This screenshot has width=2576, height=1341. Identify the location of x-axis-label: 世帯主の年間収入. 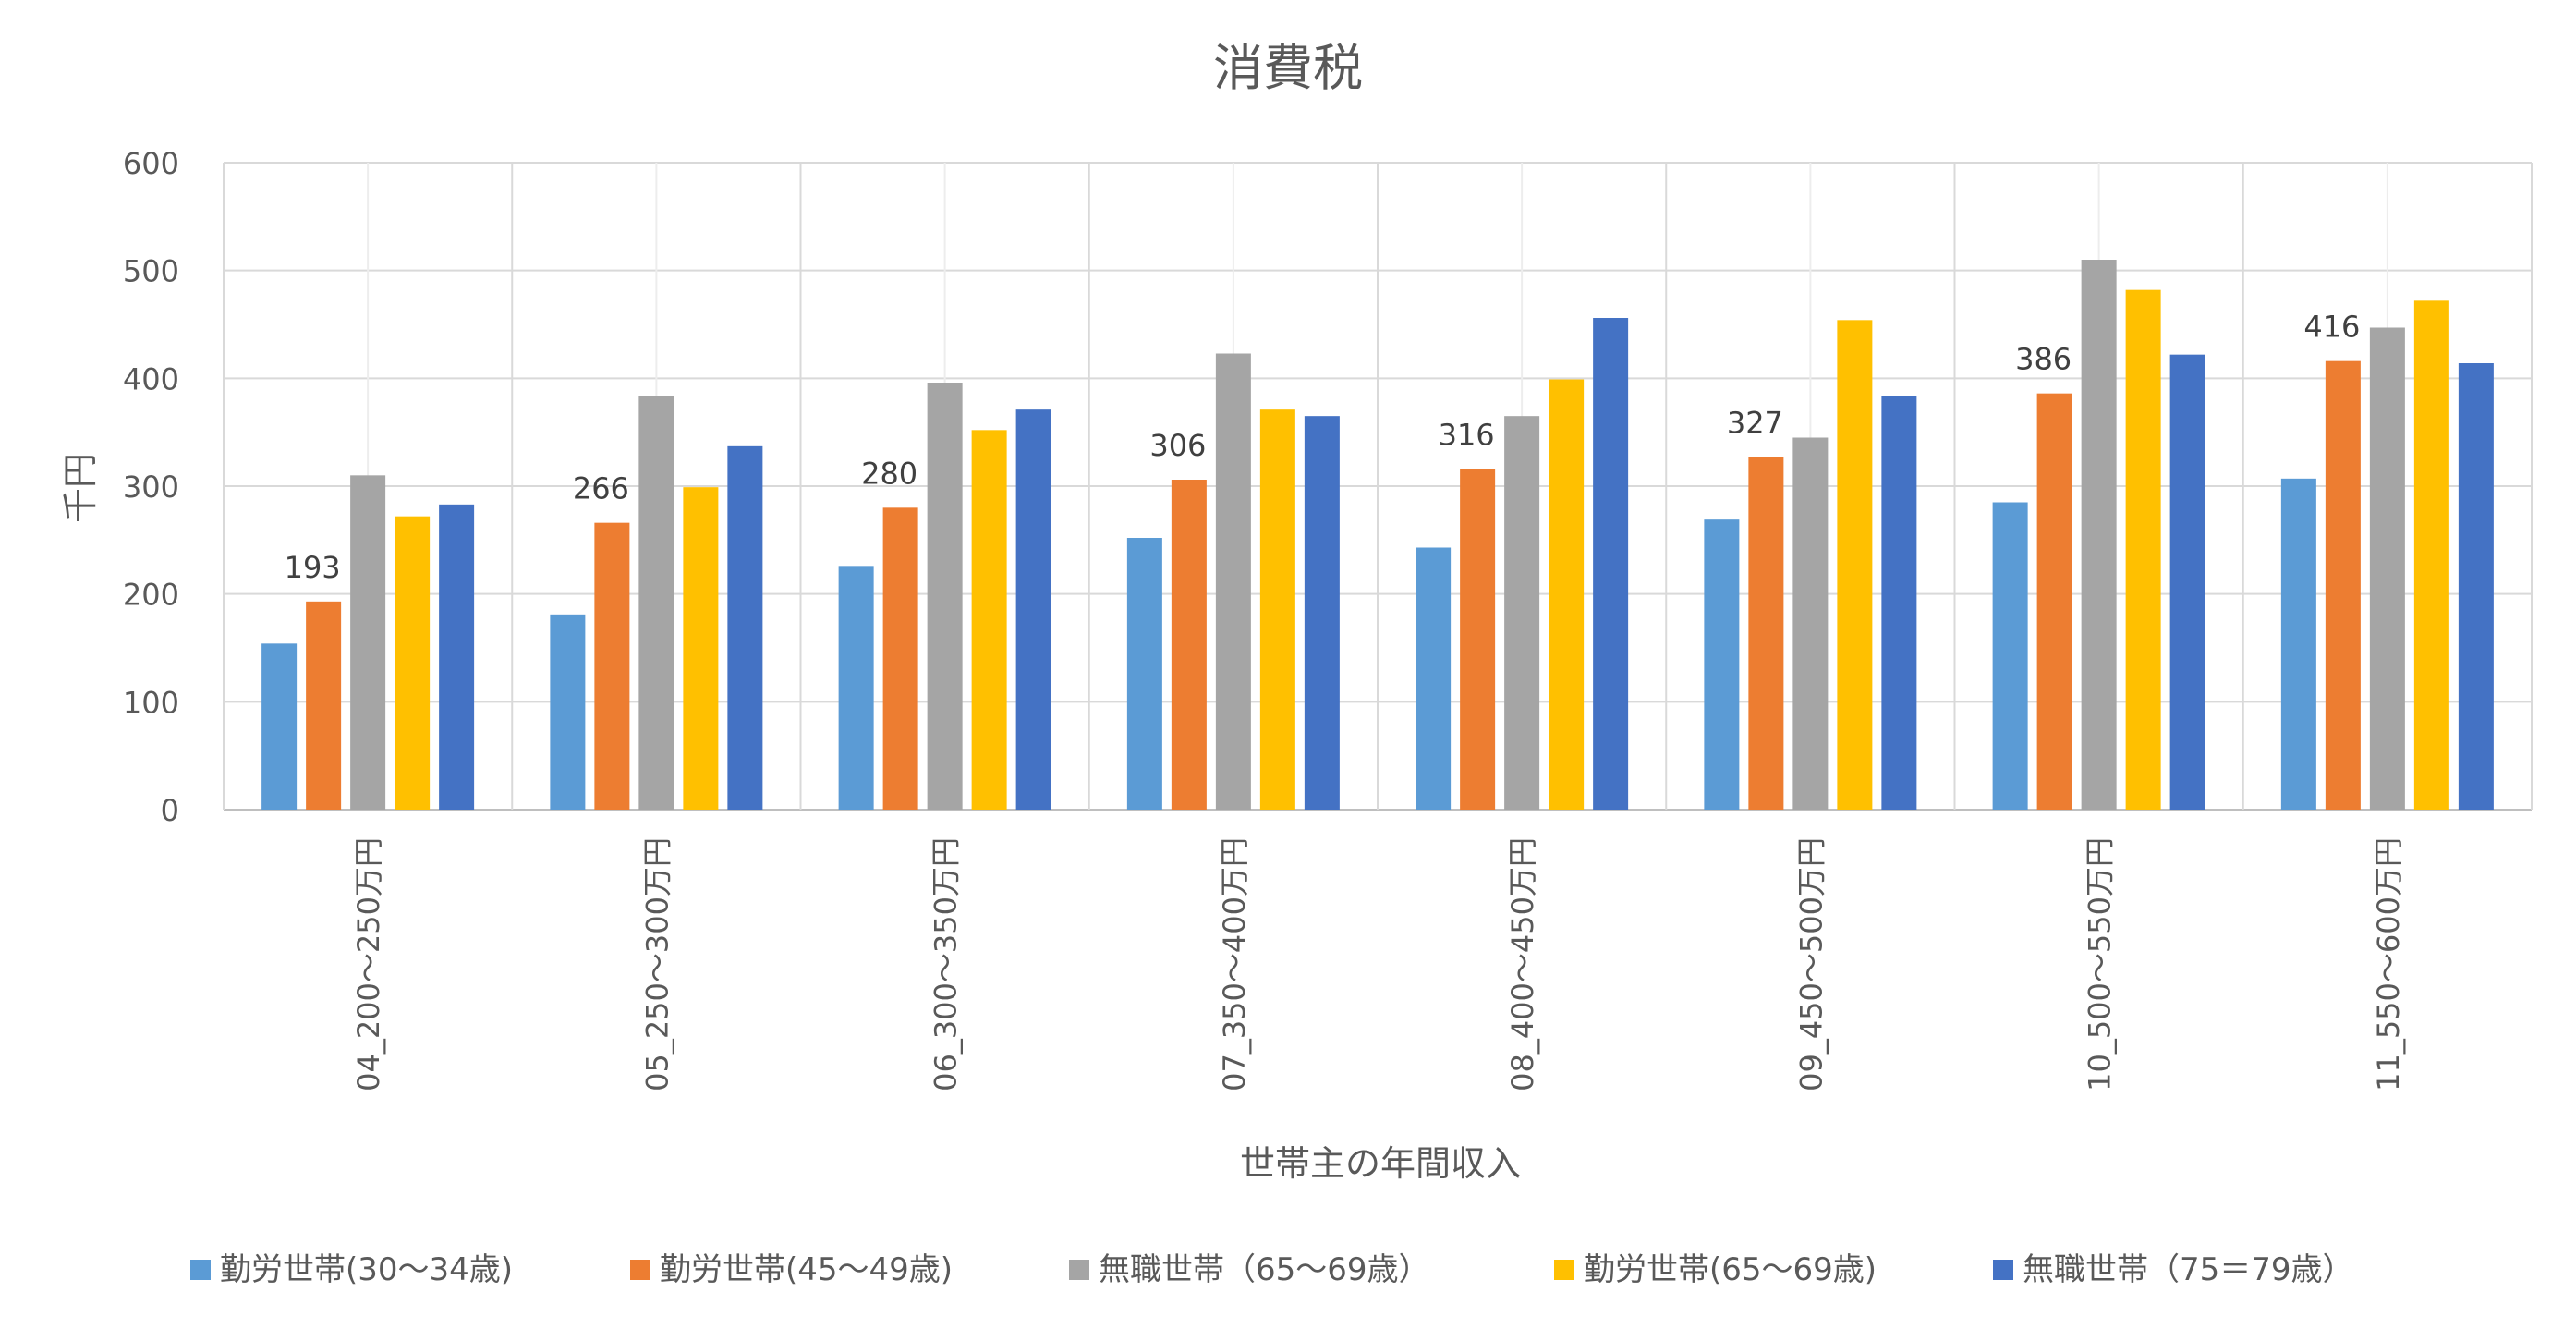
(1380, 1163).